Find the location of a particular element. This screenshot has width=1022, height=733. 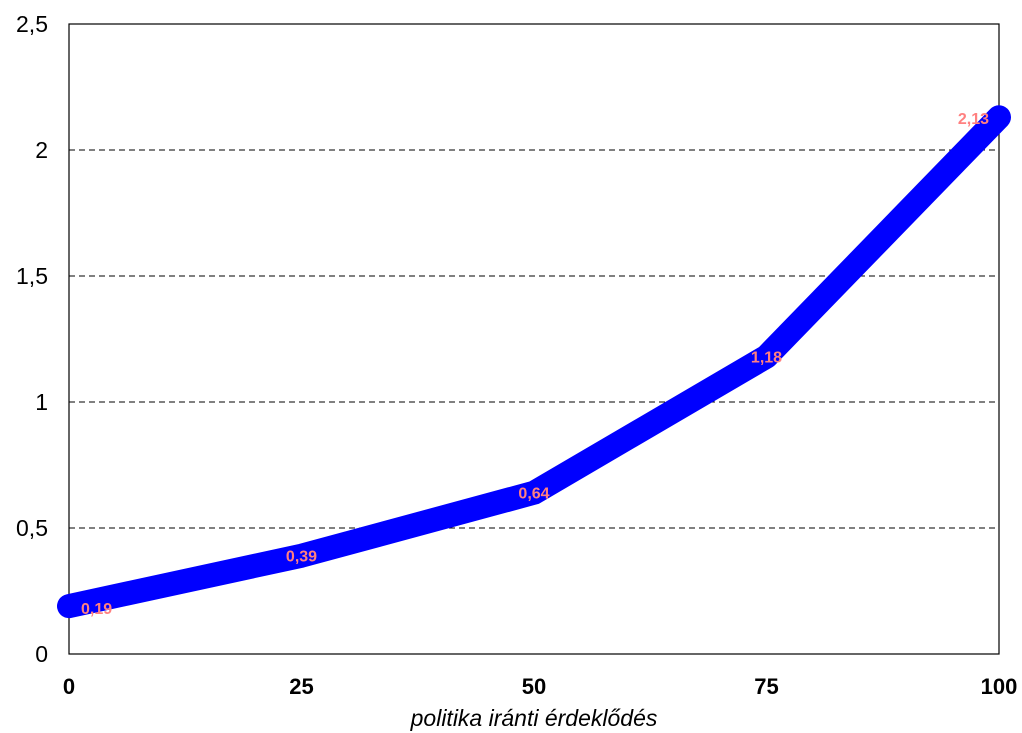

x-tick-label: 25 is located at coordinates (301, 686).